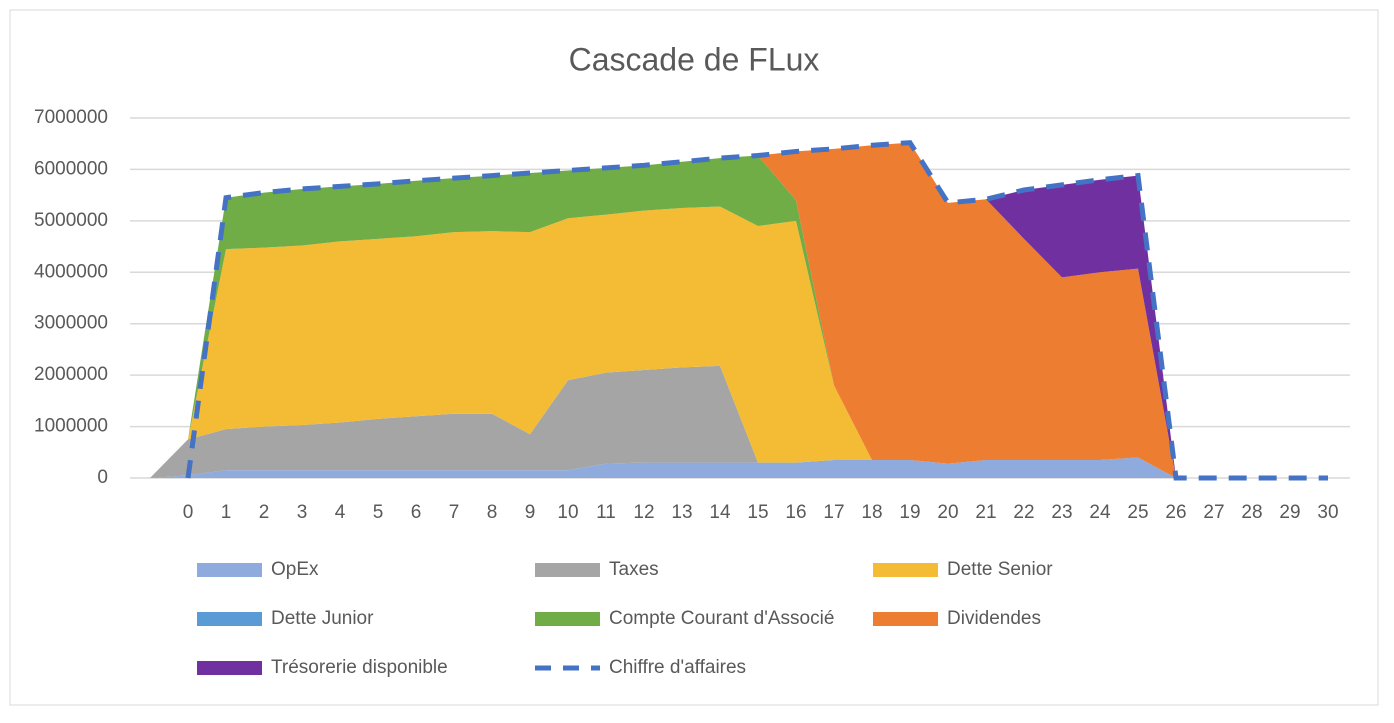 The image size is (1394, 723). I want to click on x-tick-label: 13, so click(681, 512).